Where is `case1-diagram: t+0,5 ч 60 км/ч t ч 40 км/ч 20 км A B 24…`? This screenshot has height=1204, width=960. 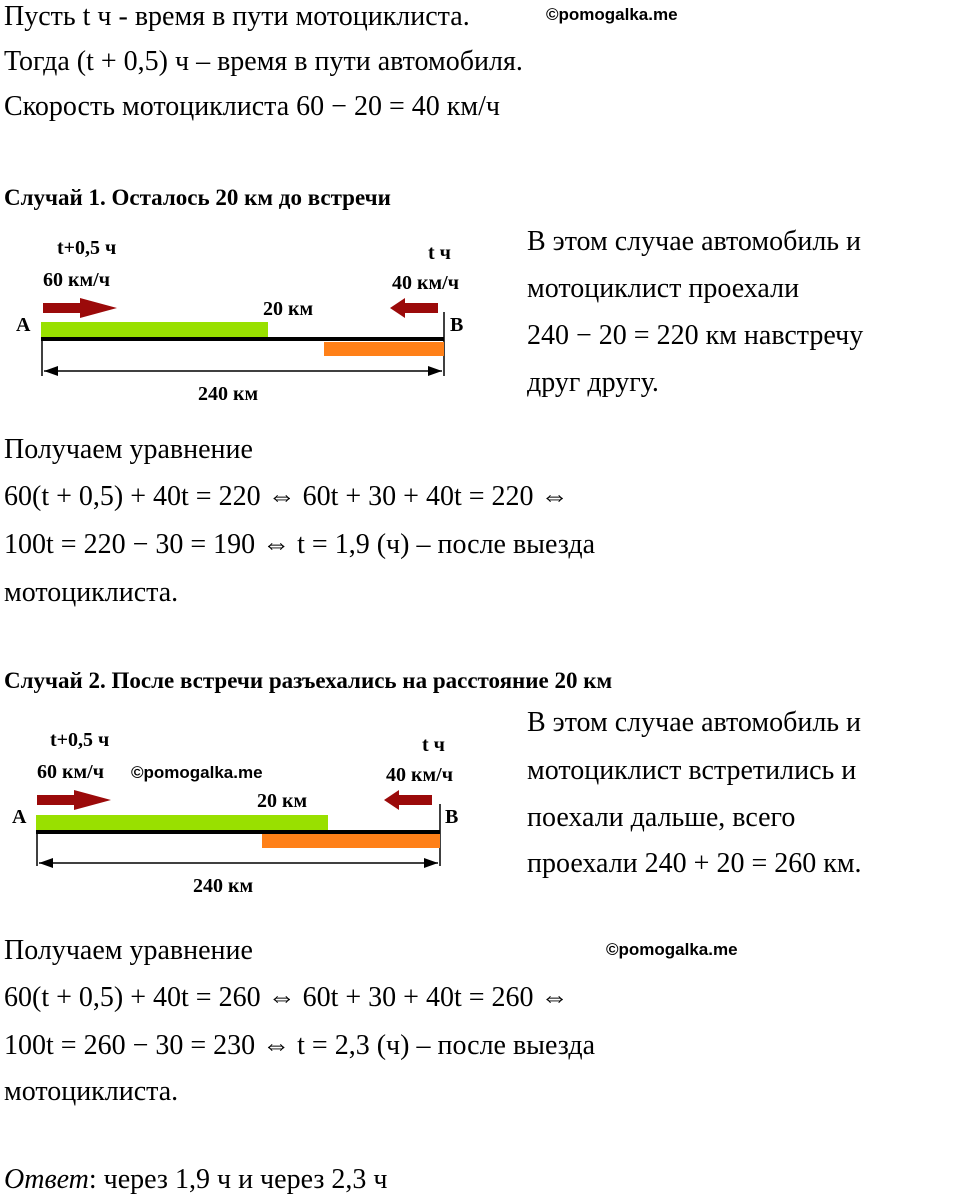 case1-diagram: t+0,5 ч 60 км/ч t ч 40 км/ч 20 км A B 24… is located at coordinates (239, 321).